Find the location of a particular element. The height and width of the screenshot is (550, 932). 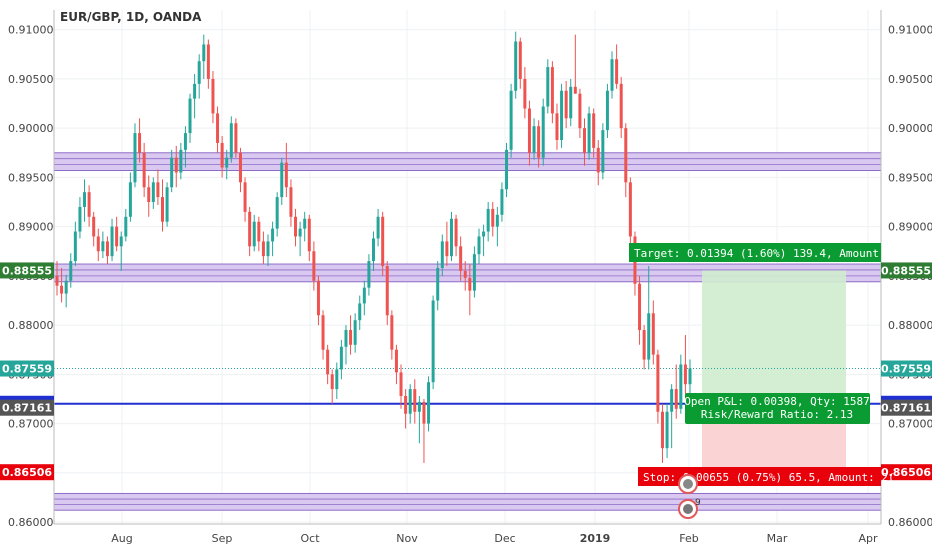

price-tag-left-text: 0.87559 is located at coordinates (27, 369).